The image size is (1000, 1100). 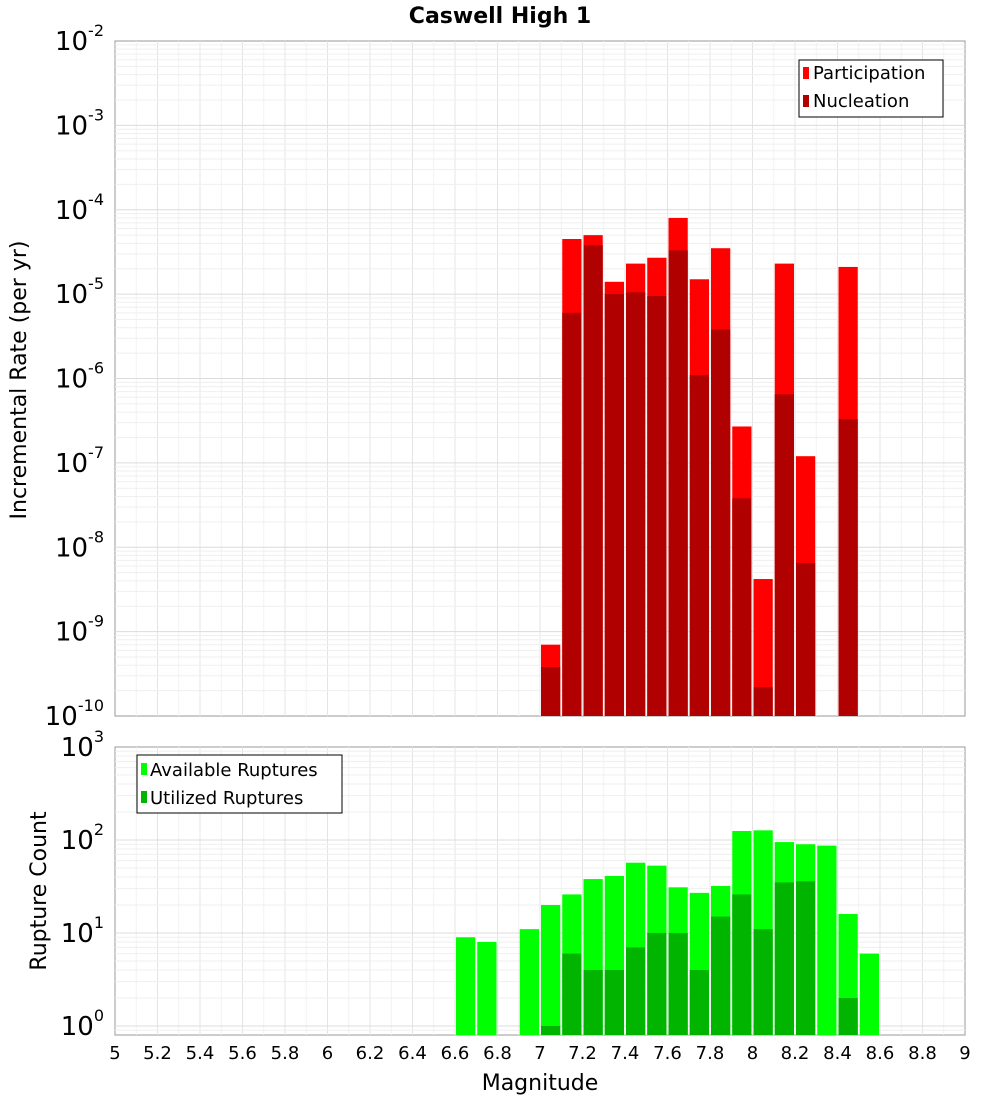 What do you see at coordinates (455, 1053) in the screenshot?
I see `magnitude-x-tick-label: 6.6` at bounding box center [455, 1053].